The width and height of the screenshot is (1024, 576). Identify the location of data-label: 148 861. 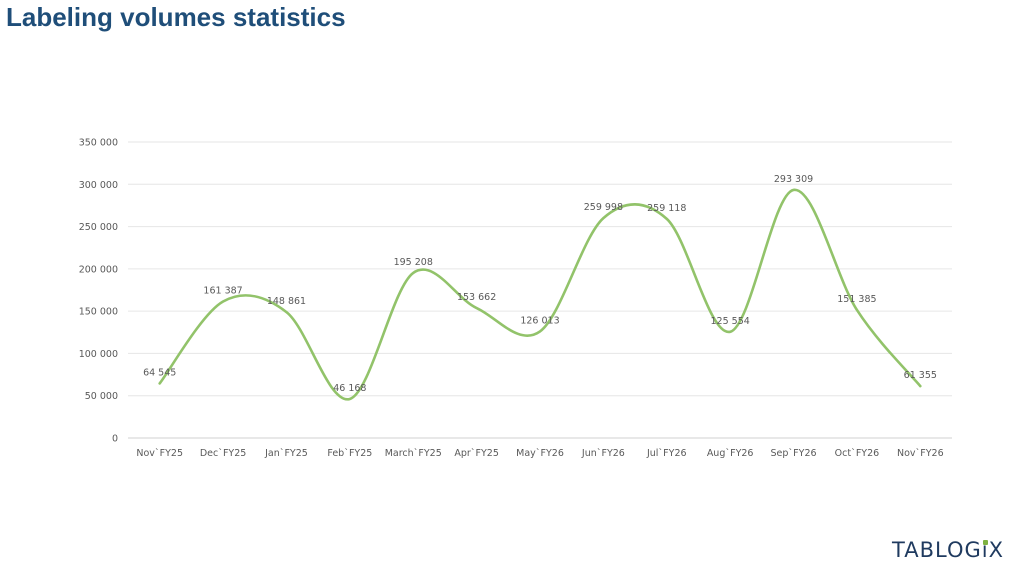
(286, 301).